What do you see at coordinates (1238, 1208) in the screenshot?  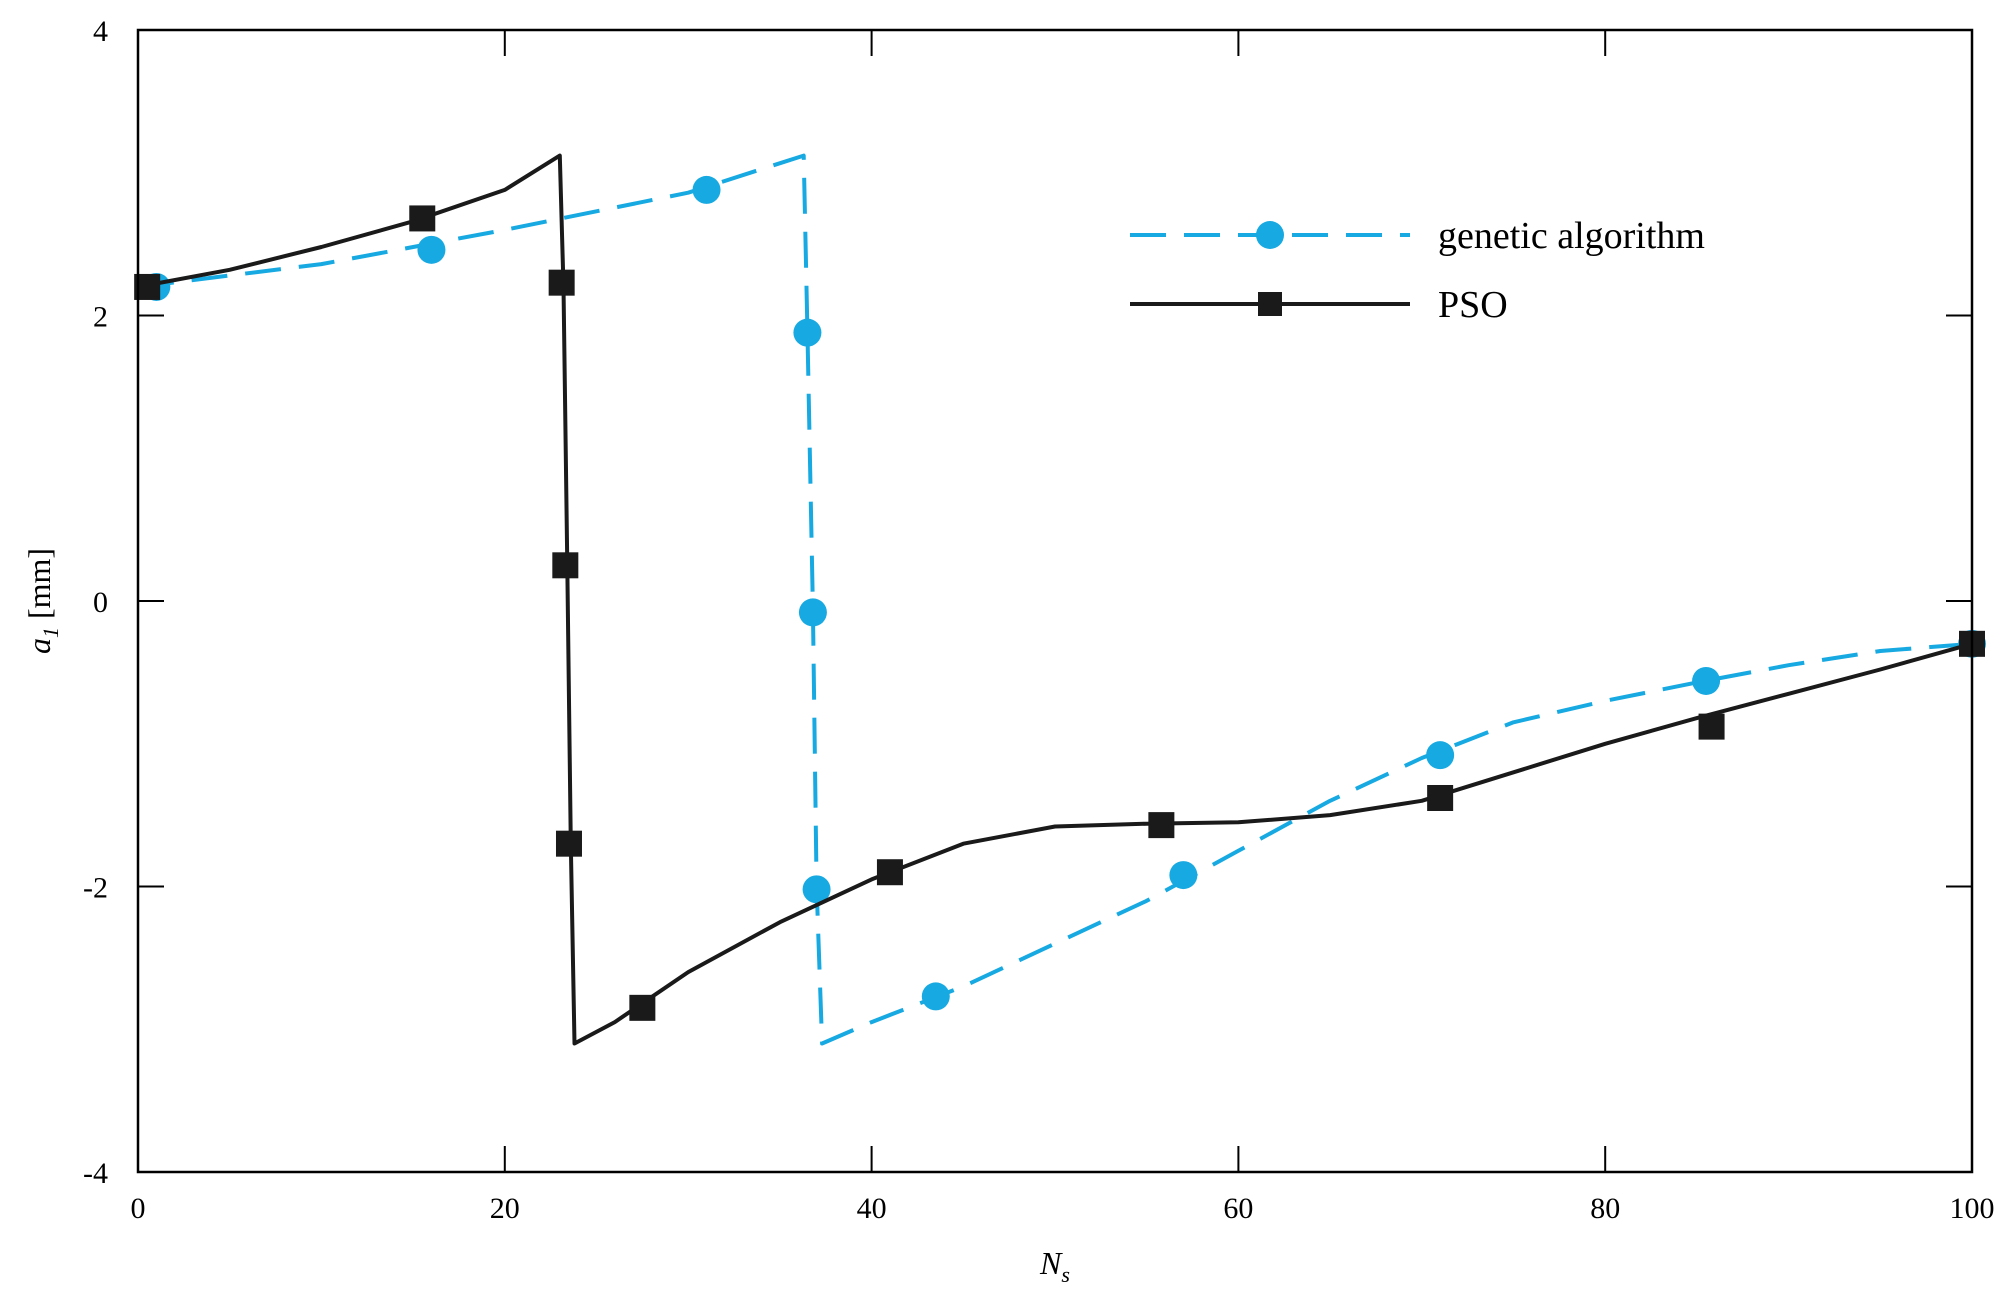 I see `x-tick-label: 60` at bounding box center [1238, 1208].